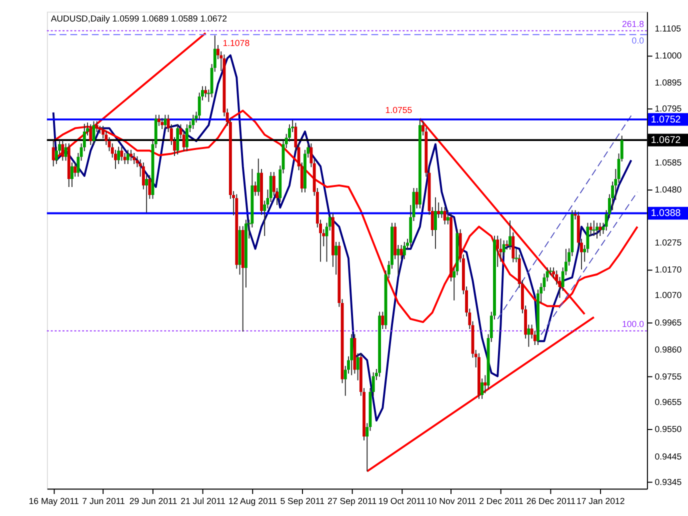 This screenshot has width=688, height=516. What do you see at coordinates (153, 501) in the screenshot?
I see `x-tick-label: 29 Jun 2011` at bounding box center [153, 501].